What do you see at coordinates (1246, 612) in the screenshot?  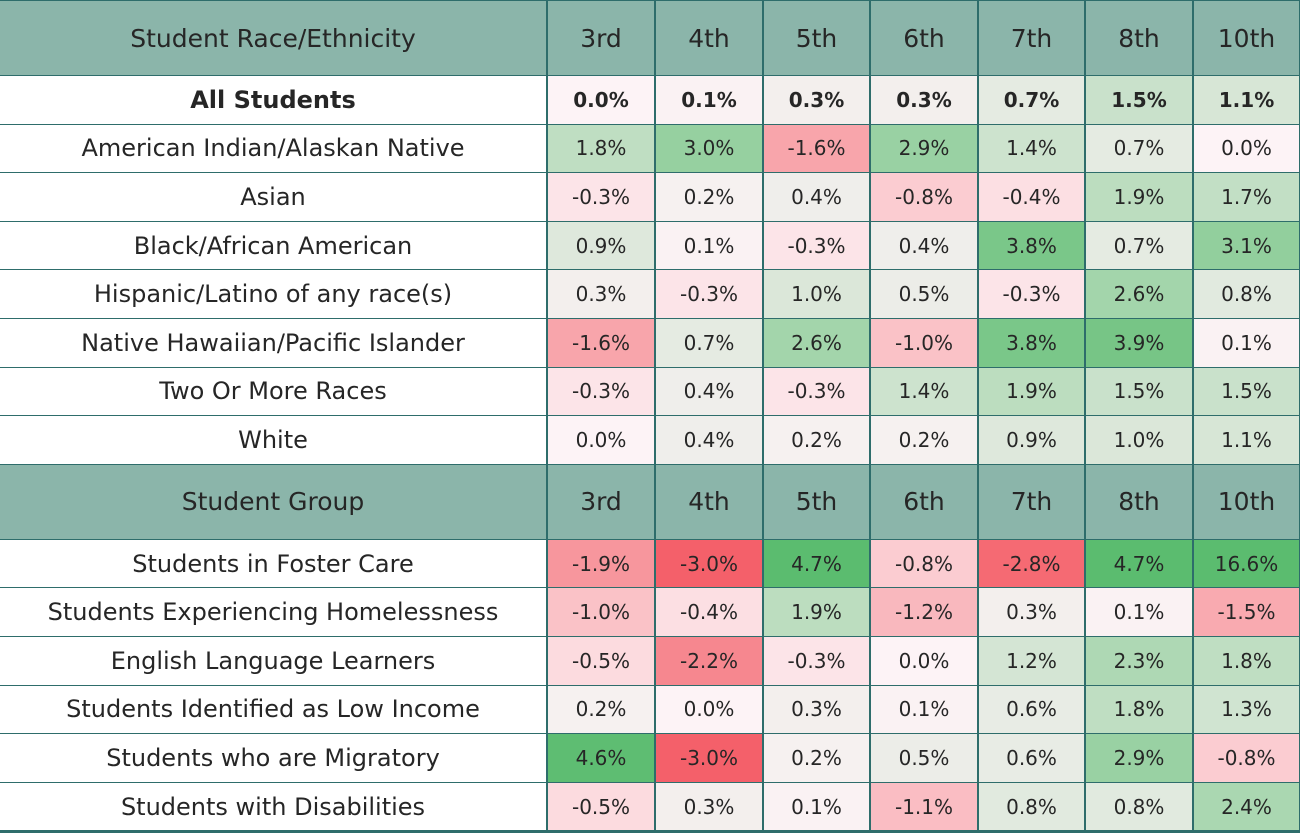 I see `value-cell: -1.5%` at bounding box center [1246, 612].